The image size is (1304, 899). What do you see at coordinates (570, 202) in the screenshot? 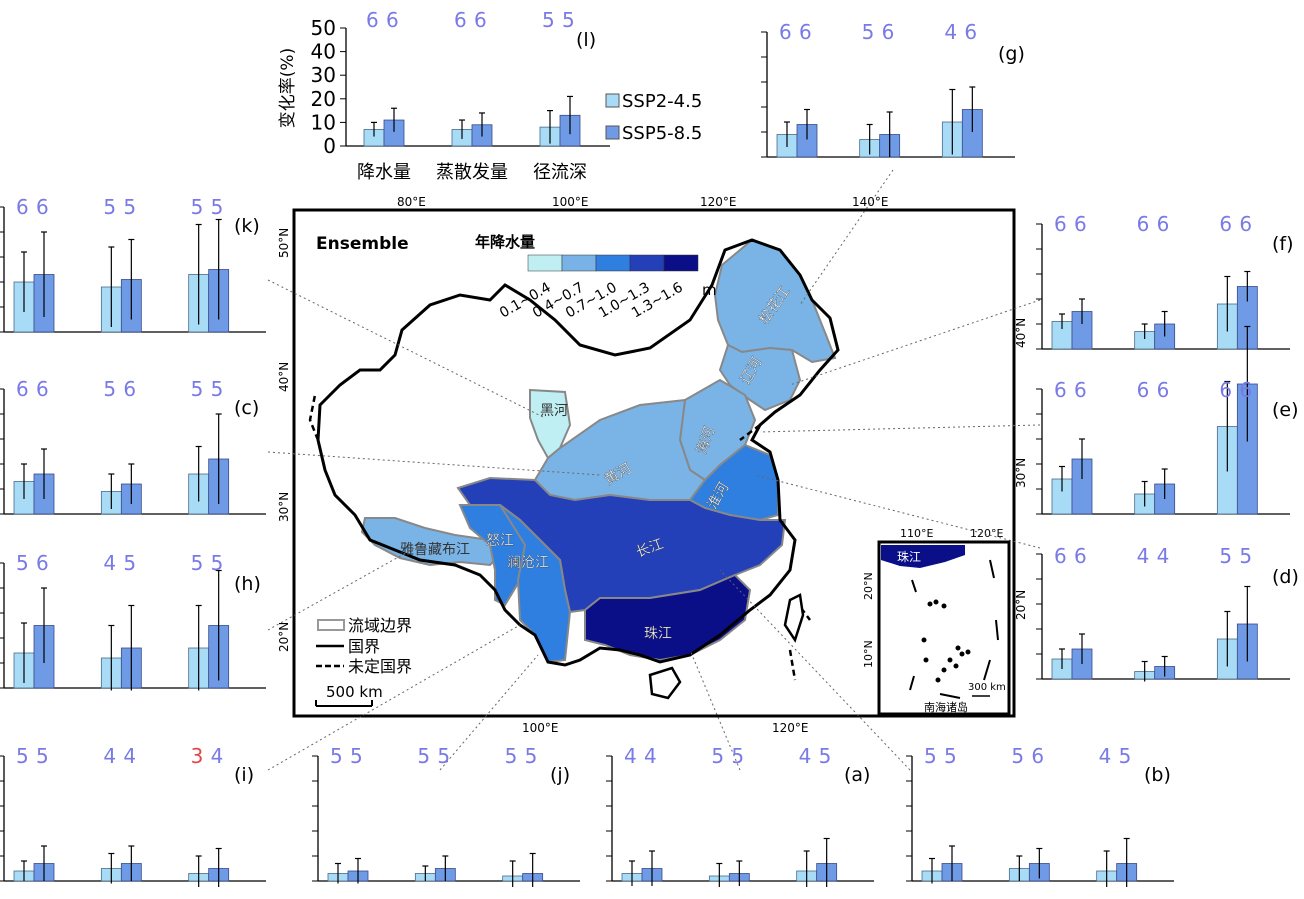
I see `lon-tick-top: 100°E` at bounding box center [570, 202].